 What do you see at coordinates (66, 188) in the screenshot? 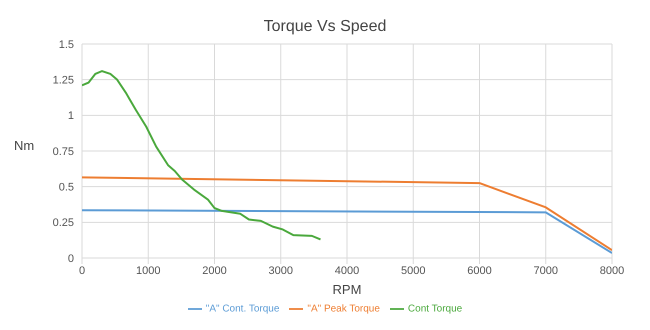
I see `y-tick-label: 0.5` at bounding box center [66, 188].